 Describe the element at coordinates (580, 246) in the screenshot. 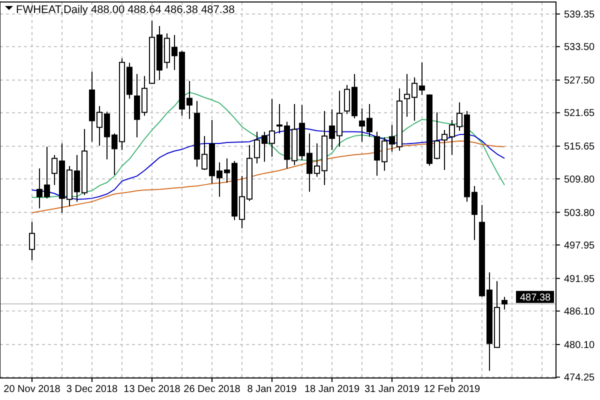

I see `y-tick-label: 497.95` at that location.